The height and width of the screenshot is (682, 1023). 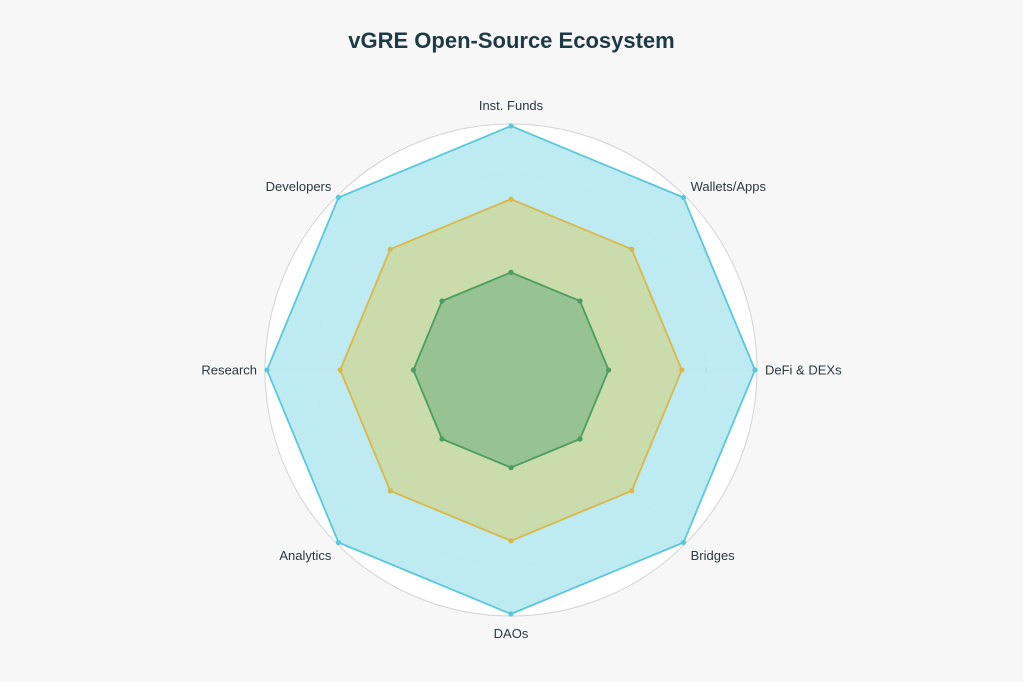 I want to click on chart-title: vGRE Open-Source Ecosystem, so click(x=511, y=40).